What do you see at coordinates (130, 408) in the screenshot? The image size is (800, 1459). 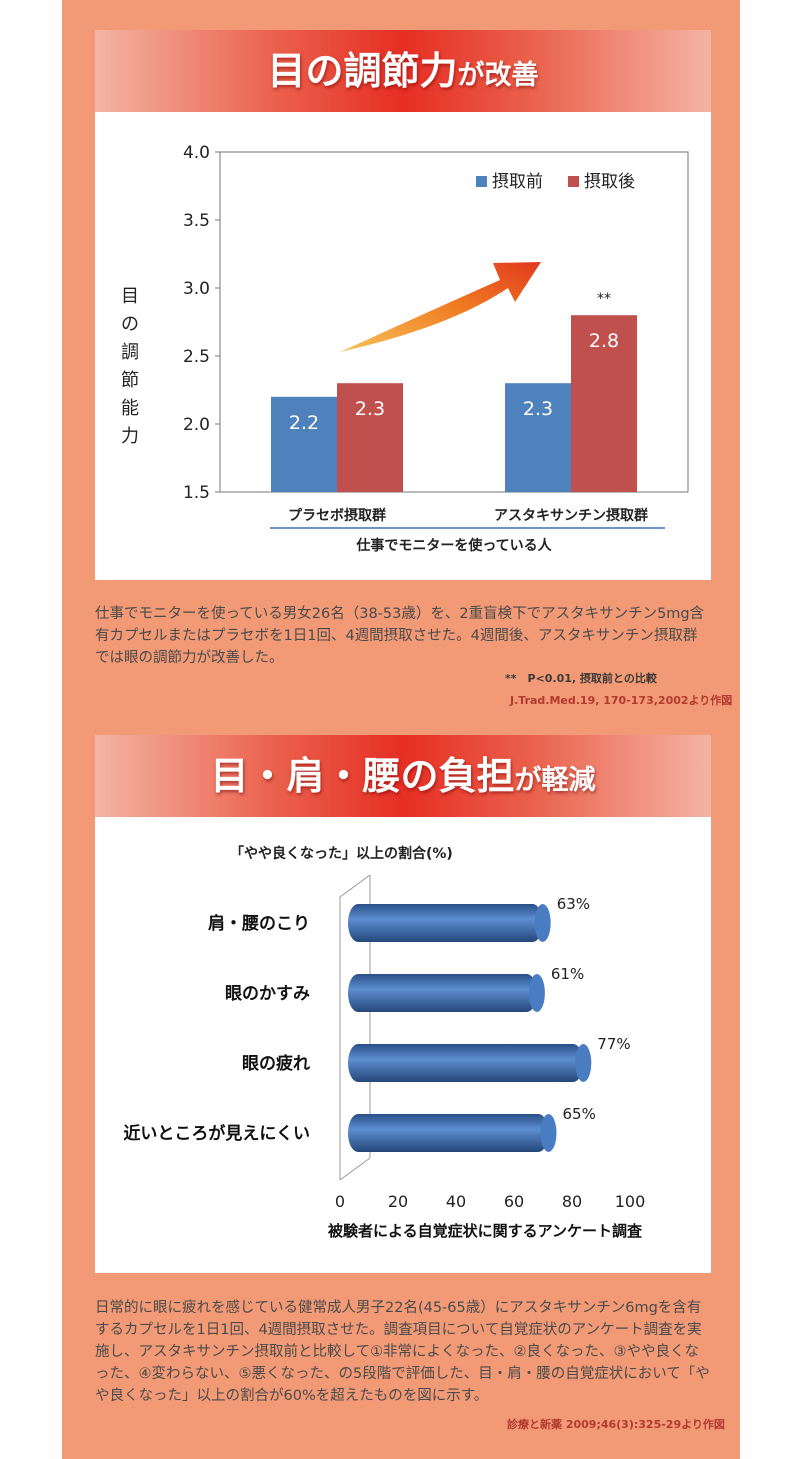 I see `y-axis-label-char: 能` at bounding box center [130, 408].